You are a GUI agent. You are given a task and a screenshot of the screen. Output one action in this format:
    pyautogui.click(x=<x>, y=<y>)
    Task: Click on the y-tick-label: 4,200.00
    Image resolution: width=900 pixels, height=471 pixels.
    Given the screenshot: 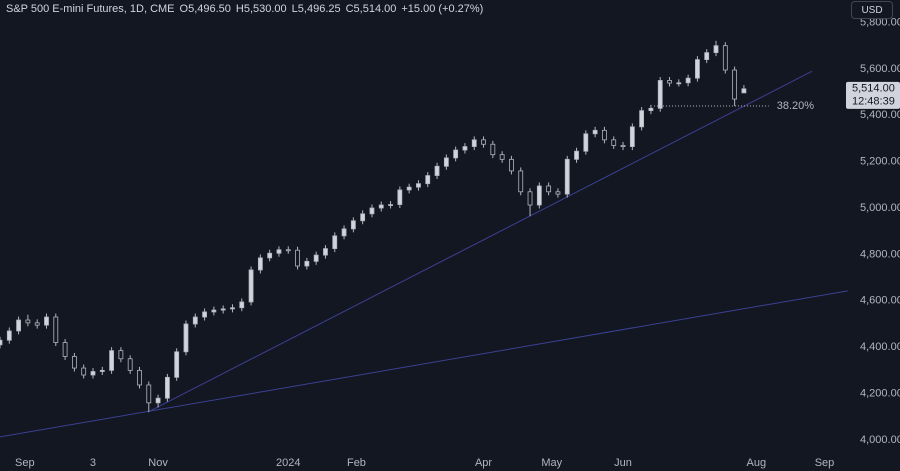 What is the action you would take?
    pyautogui.click(x=880, y=393)
    